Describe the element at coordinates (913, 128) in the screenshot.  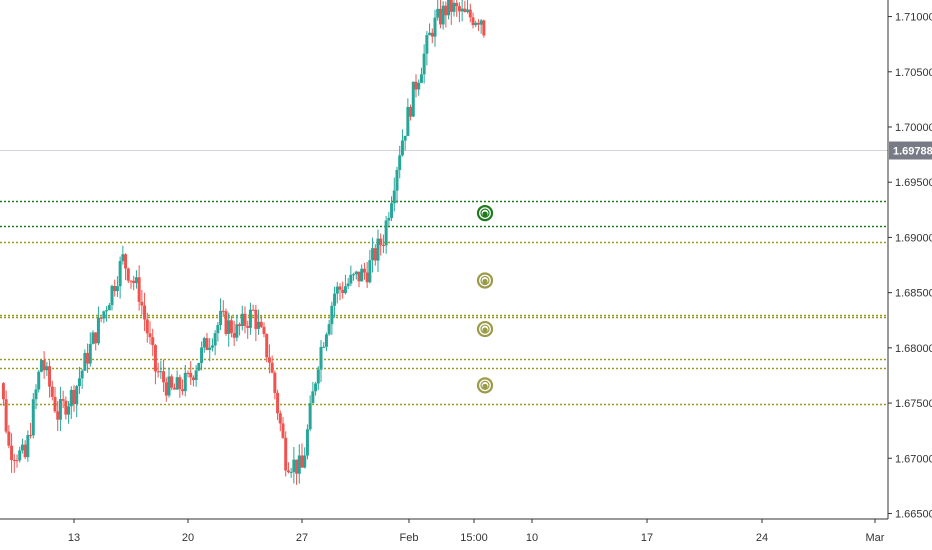
I see `price-tick-label: 1.70000` at that location.